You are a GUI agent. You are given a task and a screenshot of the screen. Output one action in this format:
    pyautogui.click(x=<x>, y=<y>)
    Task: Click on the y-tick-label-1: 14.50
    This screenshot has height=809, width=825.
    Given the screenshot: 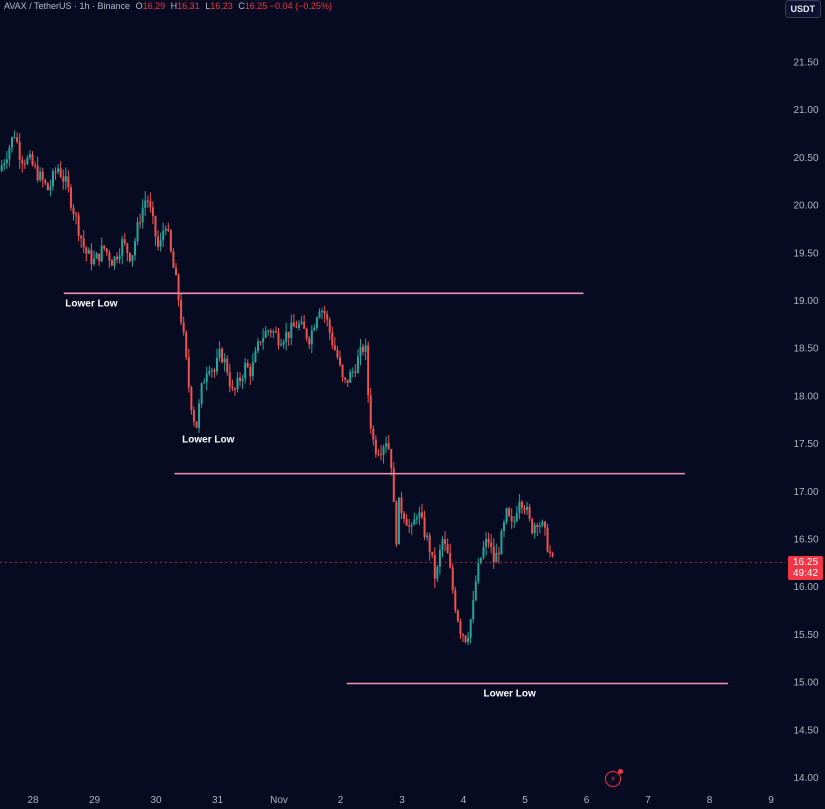 What is the action you would take?
    pyautogui.click(x=805, y=730)
    